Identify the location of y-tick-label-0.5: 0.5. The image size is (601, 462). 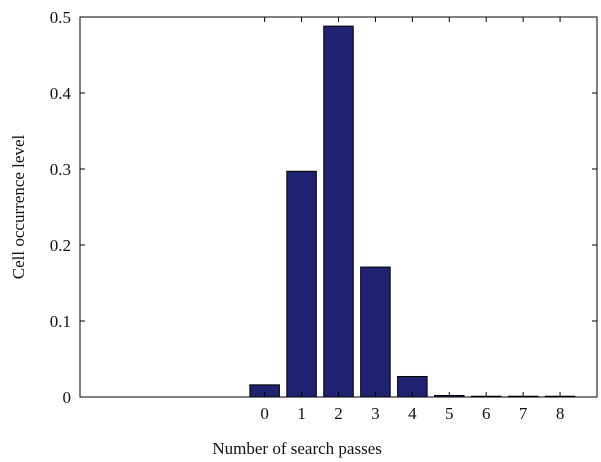
(60, 17).